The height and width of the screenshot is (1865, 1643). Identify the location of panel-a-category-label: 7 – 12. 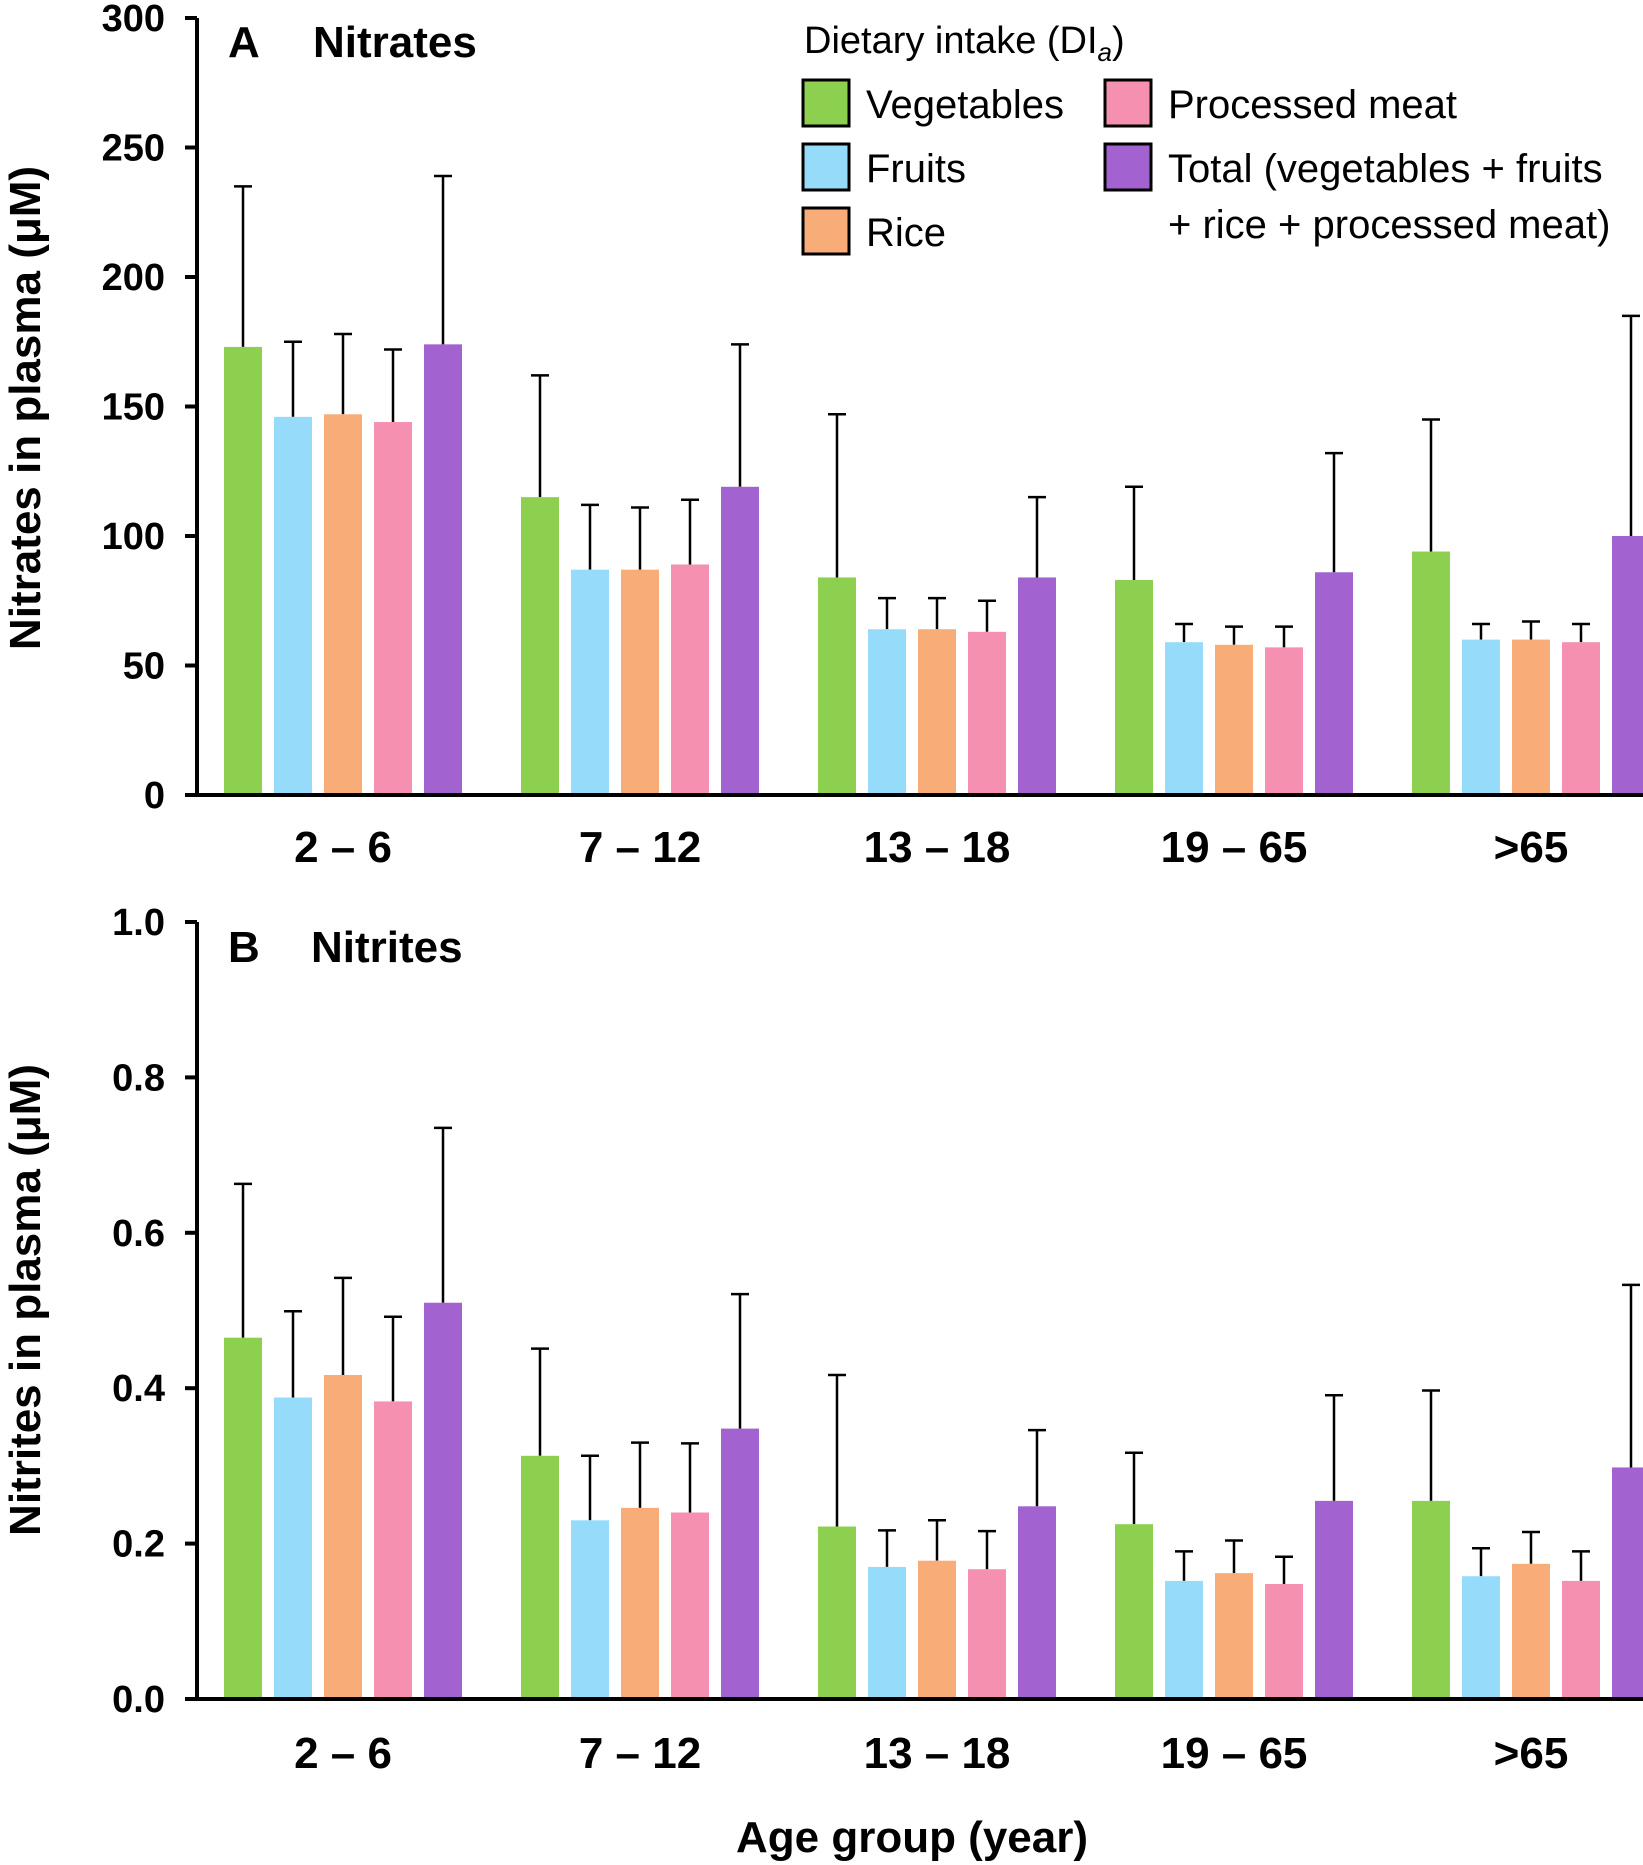
(640, 847).